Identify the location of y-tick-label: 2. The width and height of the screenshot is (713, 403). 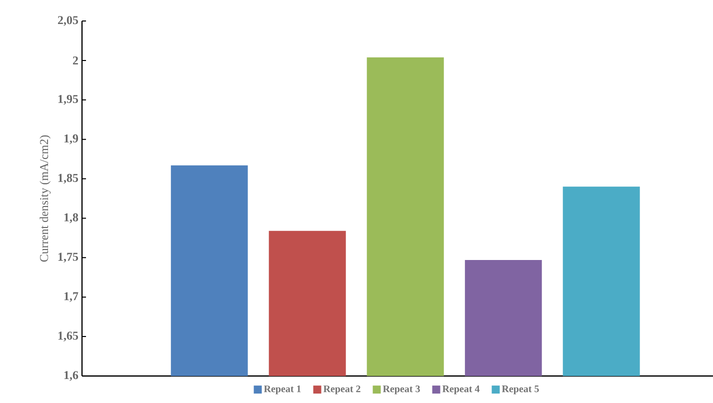
(75, 60).